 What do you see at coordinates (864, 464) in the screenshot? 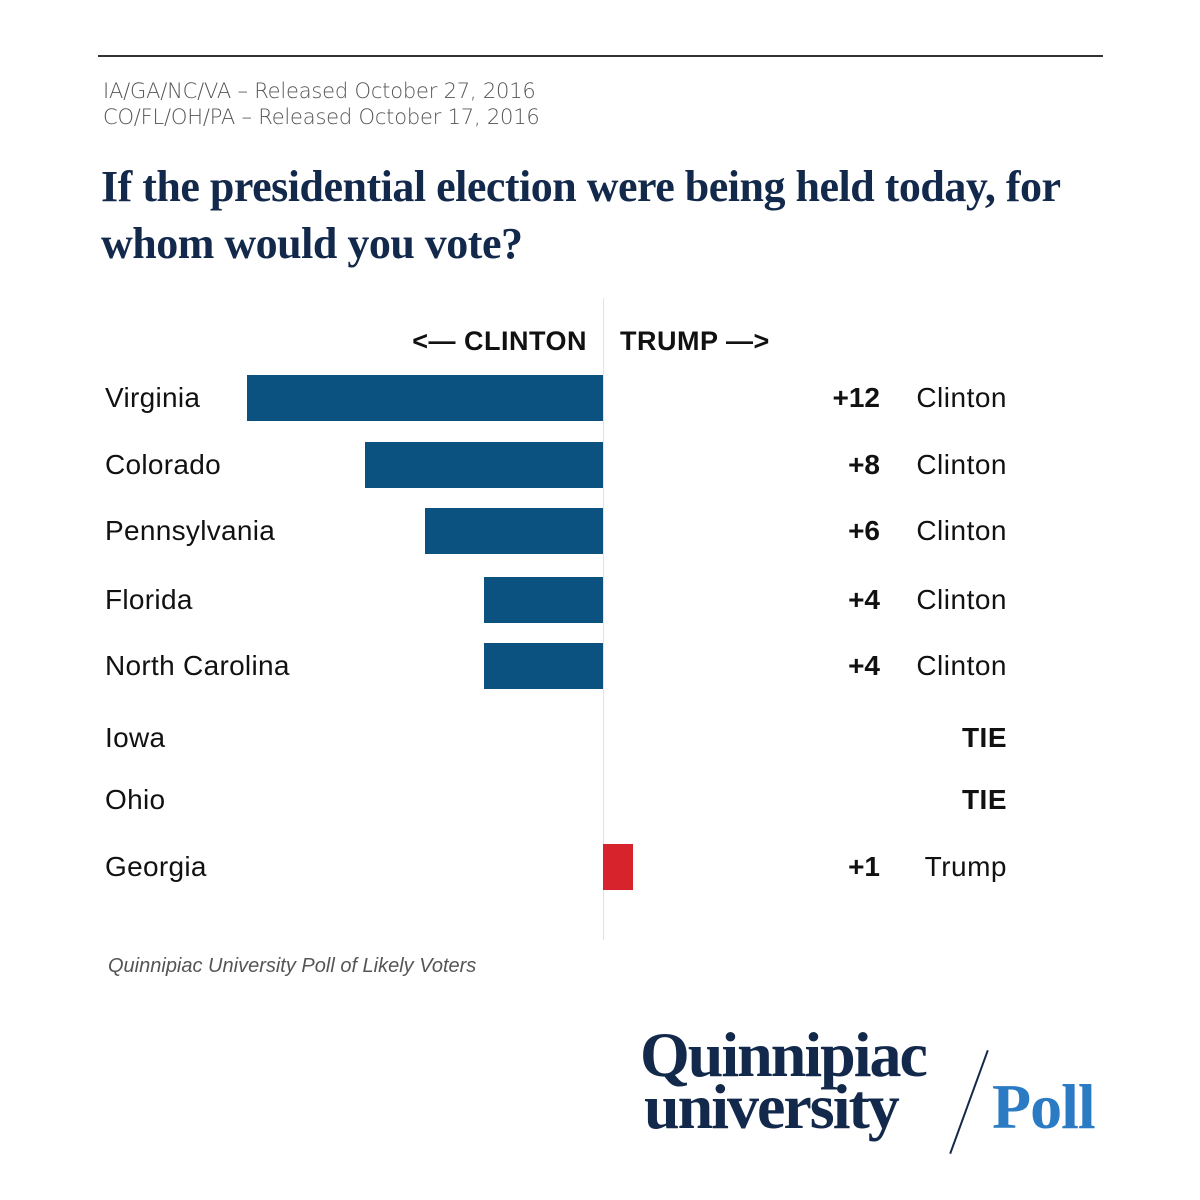
I see `margin-label: +8` at bounding box center [864, 464].